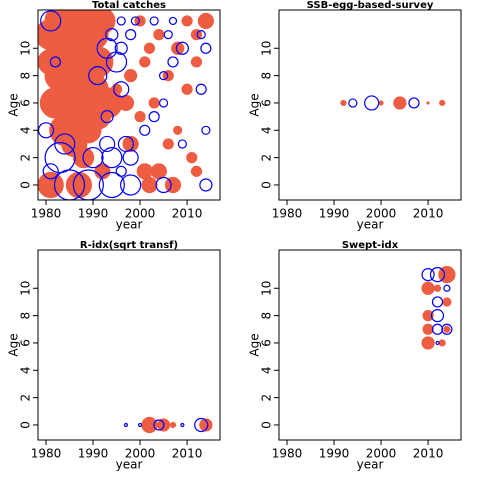 The image size is (480, 480). Describe the element at coordinates (370, 245) in the screenshot. I see `panel-title: Swept-idx` at that location.